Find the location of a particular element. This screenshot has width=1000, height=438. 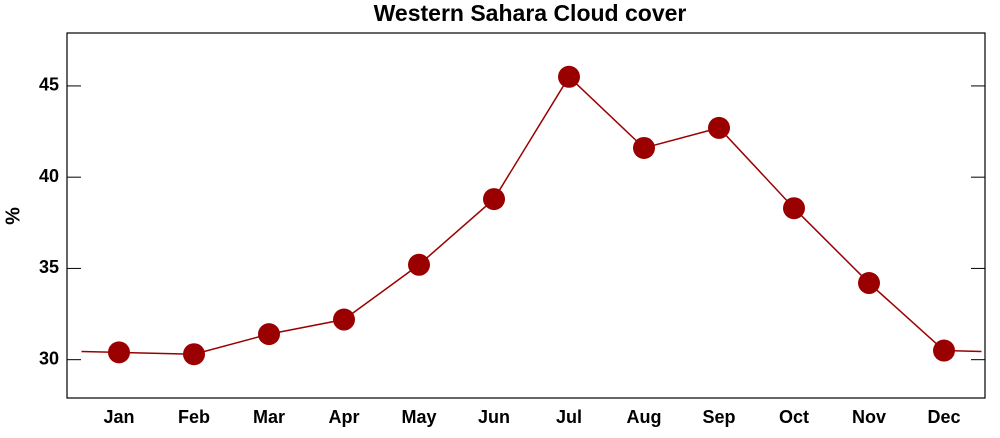

x-tick-label: Jul is located at coordinates (569, 417).